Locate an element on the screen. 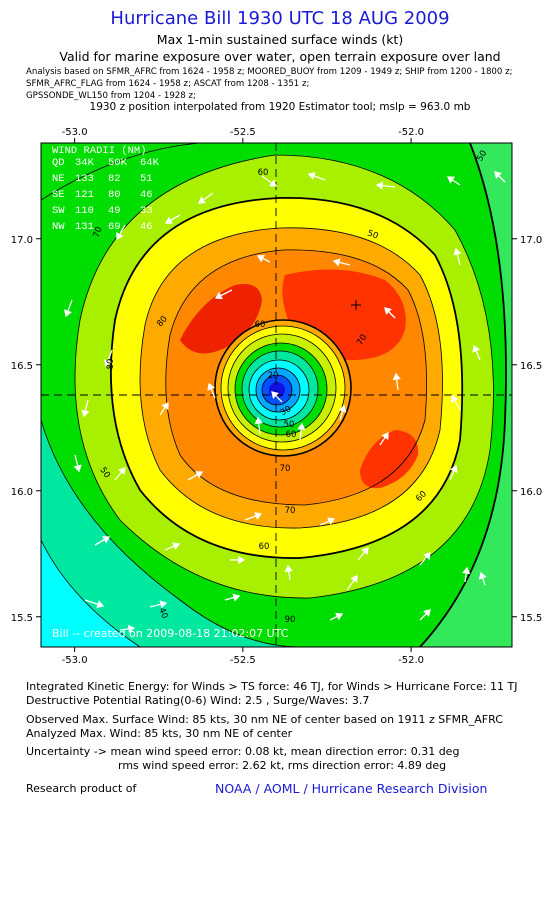 The image size is (560, 915). wind-radii-cell: 49 is located at coordinates (114, 211).